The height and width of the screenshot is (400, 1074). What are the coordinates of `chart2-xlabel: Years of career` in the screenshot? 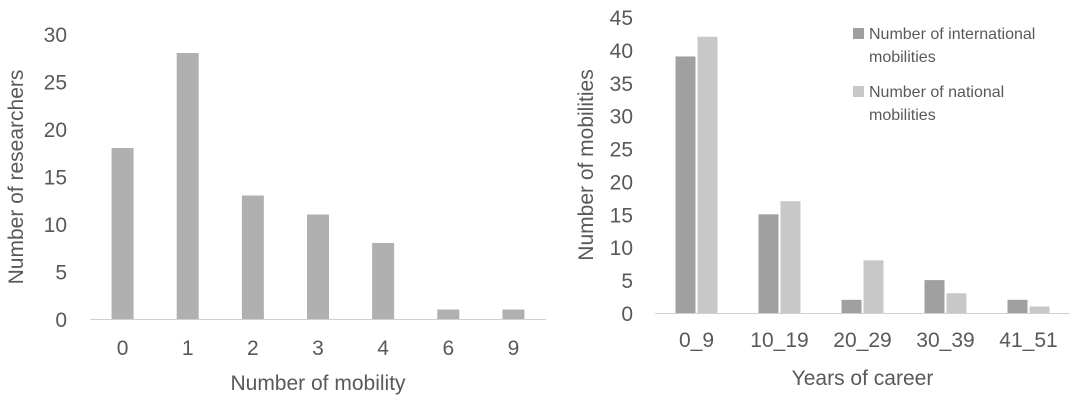 It's located at (863, 378).